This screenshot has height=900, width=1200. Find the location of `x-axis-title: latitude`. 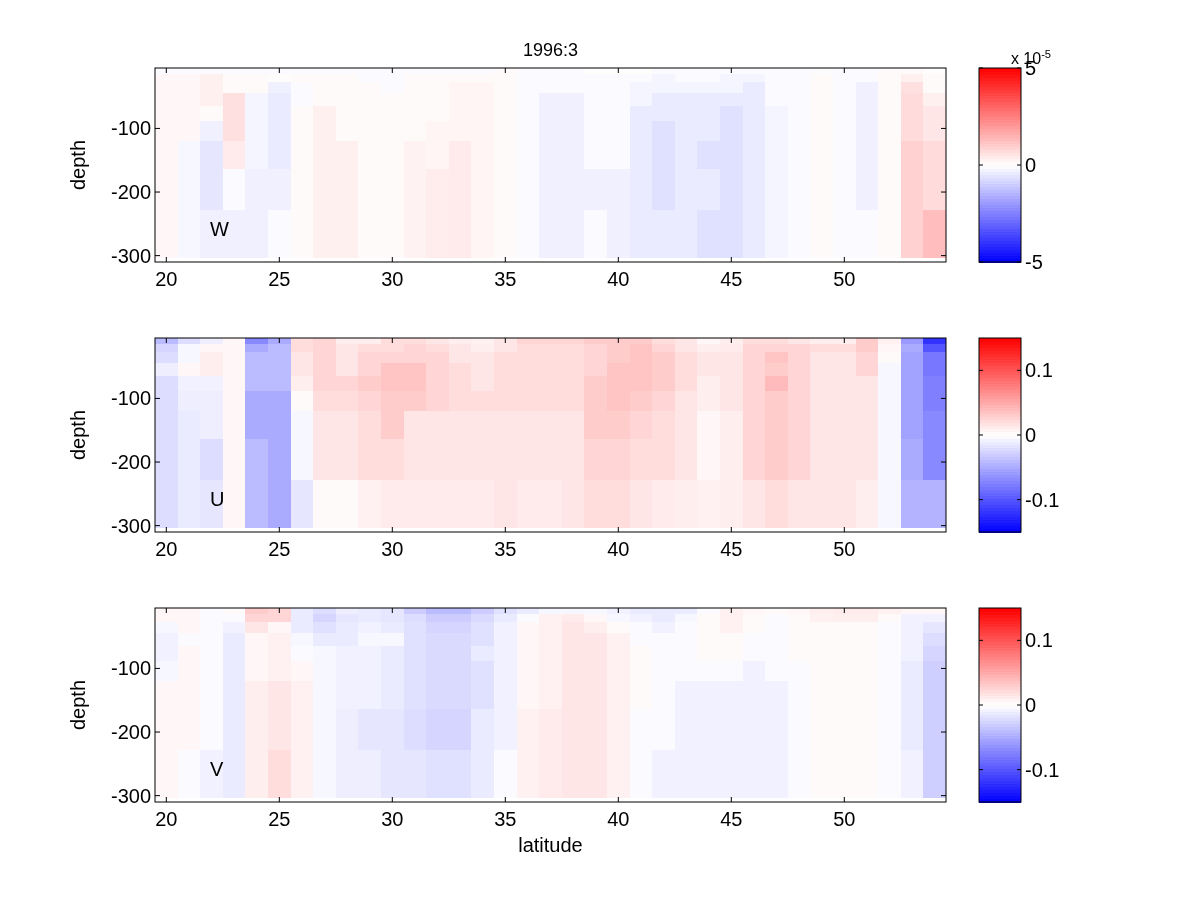

x-axis-title: latitude is located at coordinates (550, 845).